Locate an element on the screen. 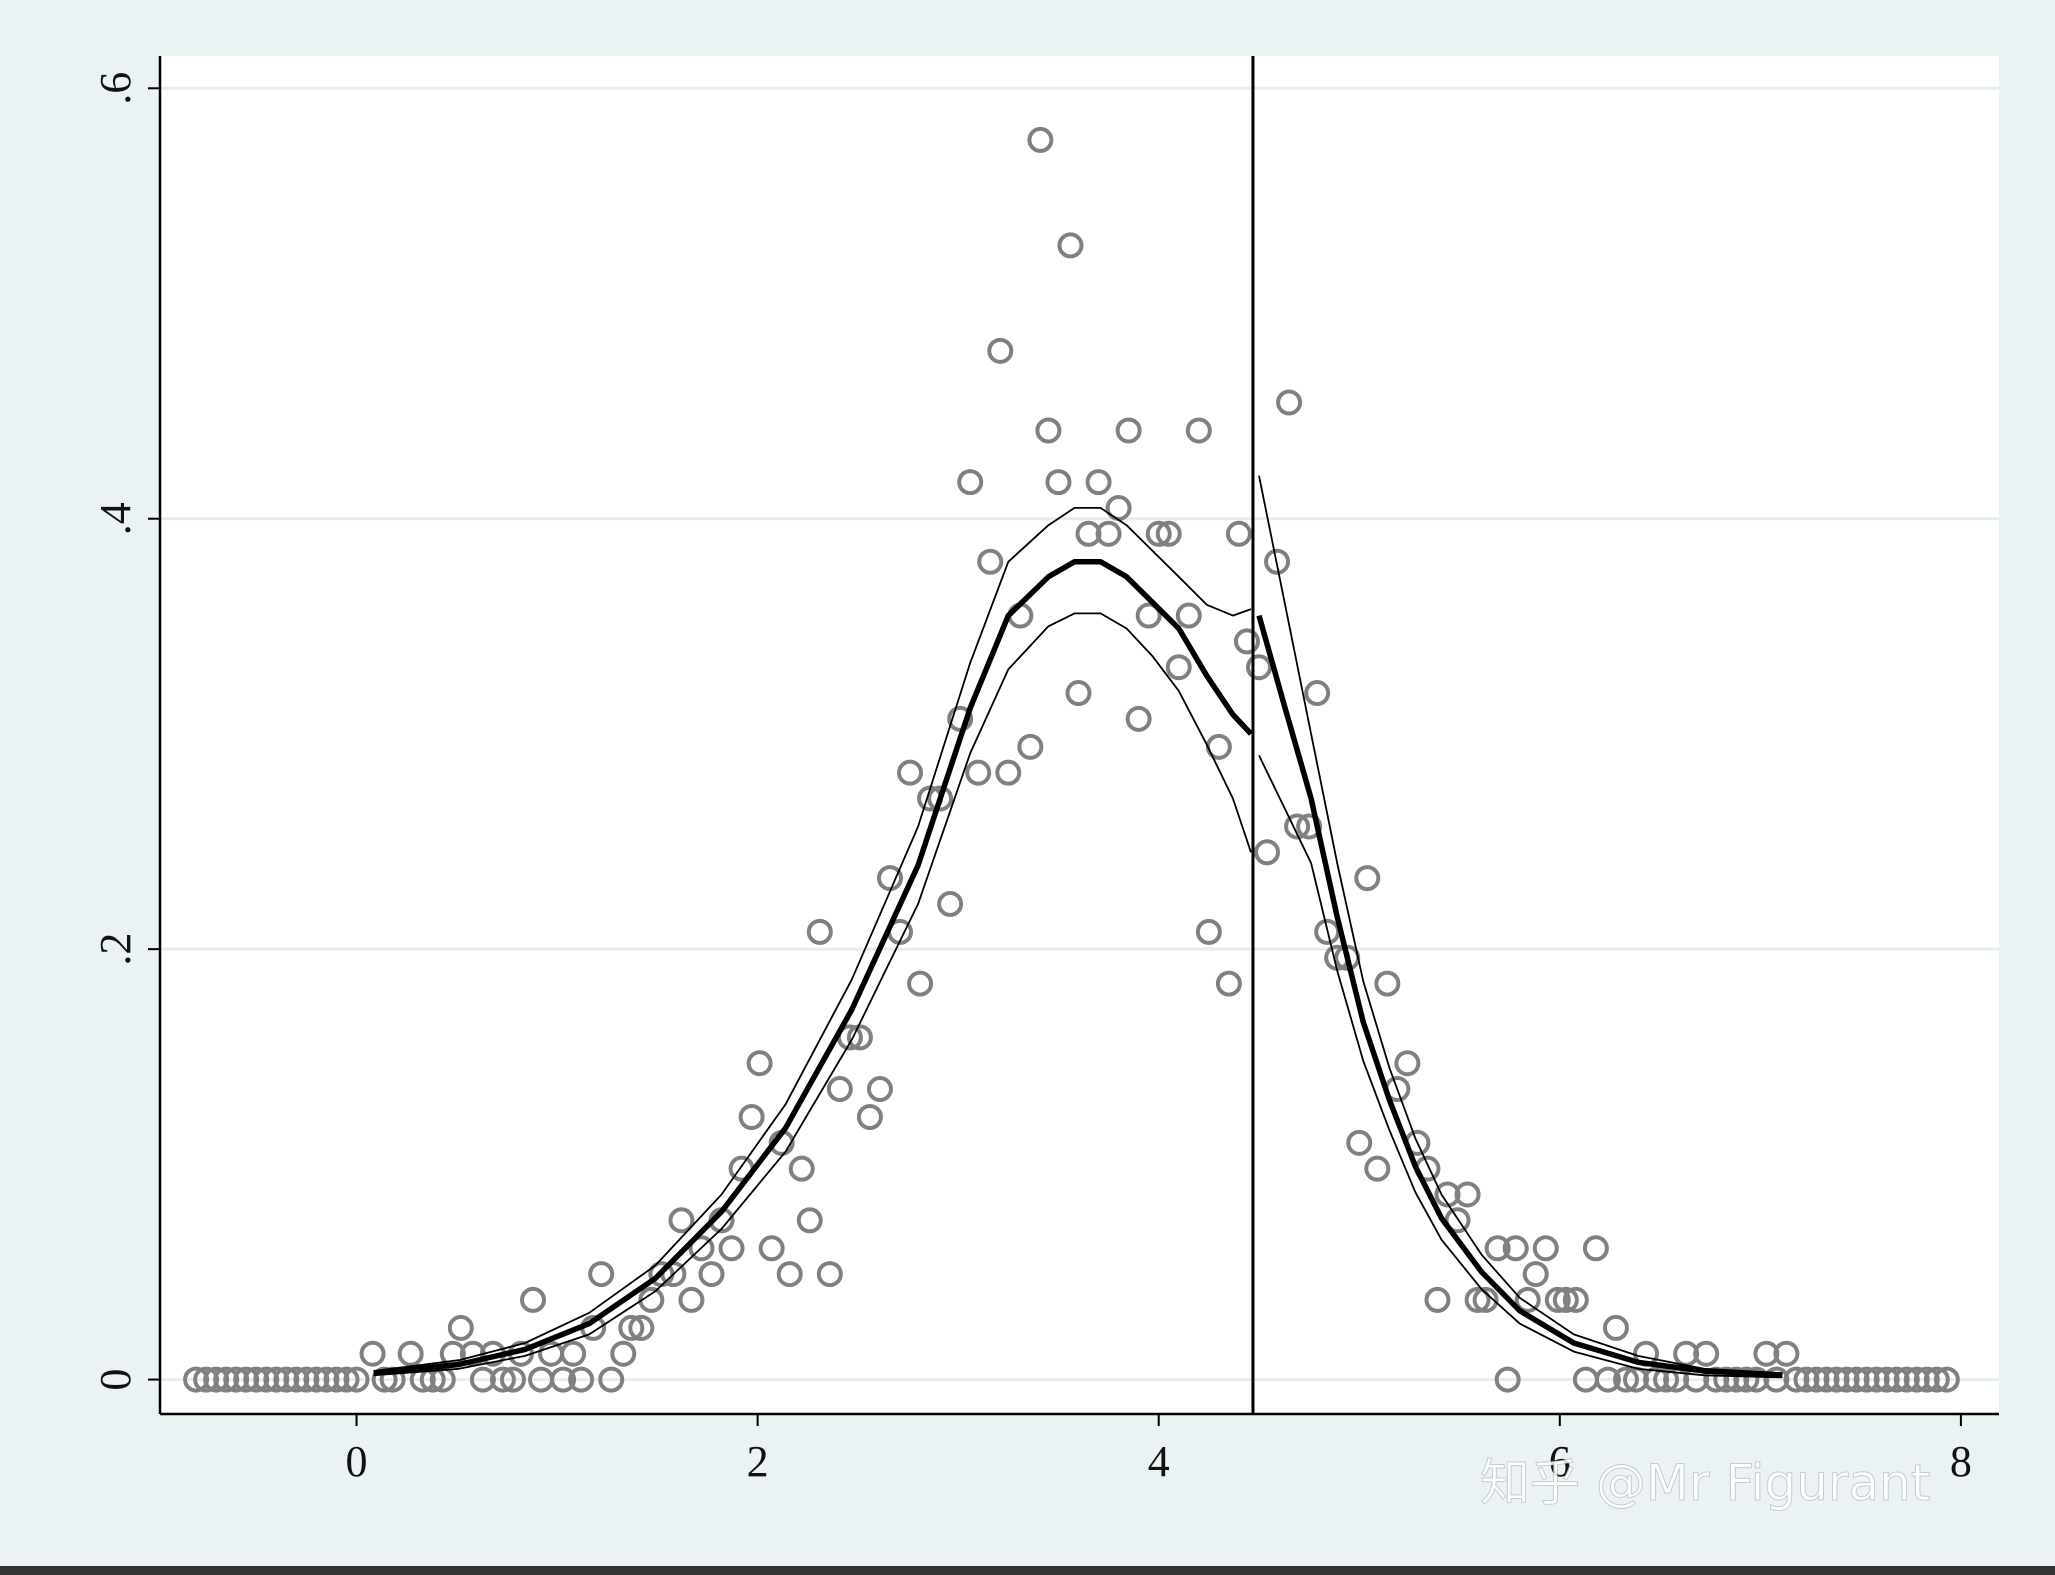 This screenshot has height=1575, width=2055. x-tick-label: 4 is located at coordinates (1159, 1461).